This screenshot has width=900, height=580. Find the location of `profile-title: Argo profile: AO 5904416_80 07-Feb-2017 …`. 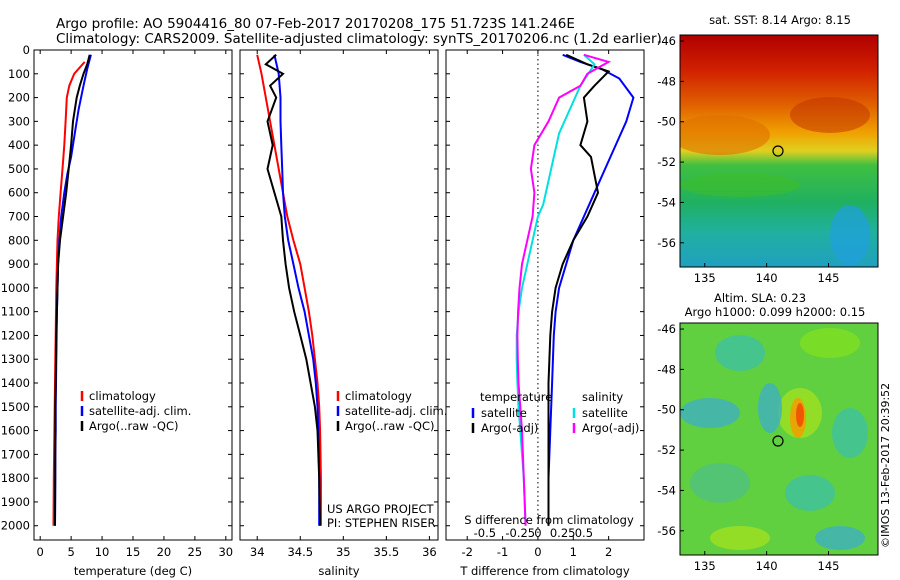

profile-title: Argo profile: AO 5904416_80 07-Feb-2017 … is located at coordinates (315, 24).